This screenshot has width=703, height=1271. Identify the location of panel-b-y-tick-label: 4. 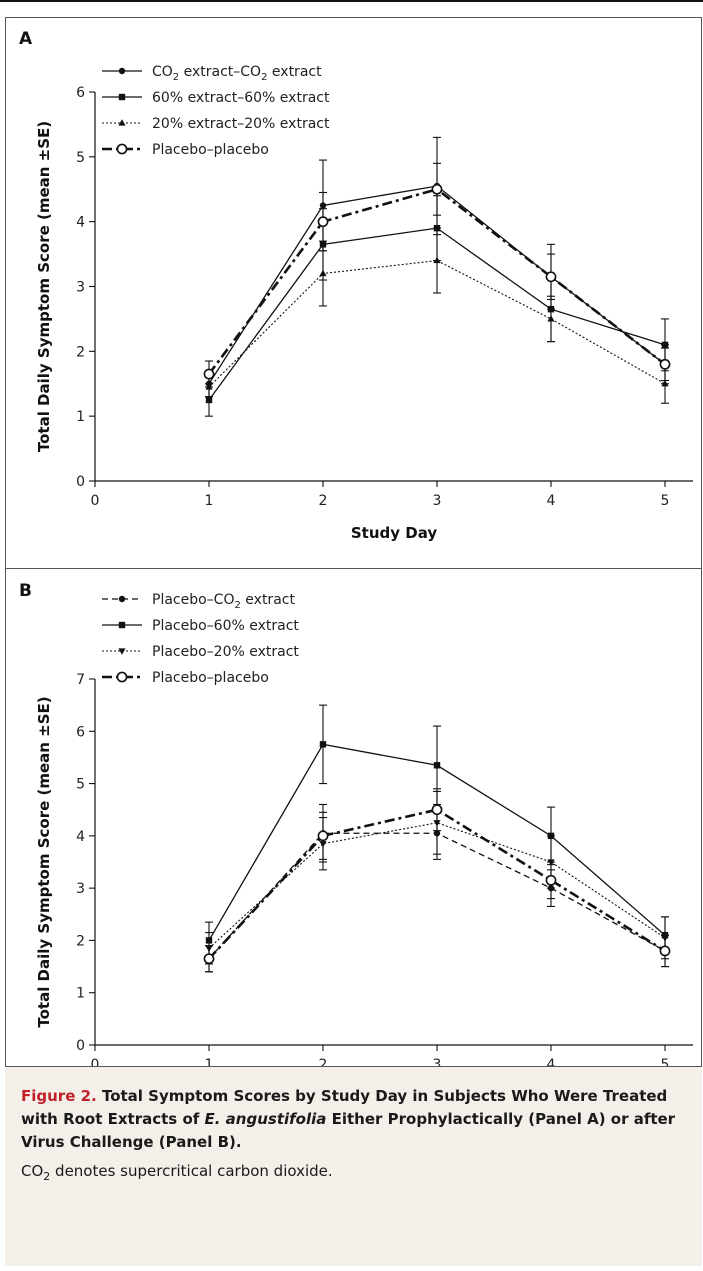
(80, 837).